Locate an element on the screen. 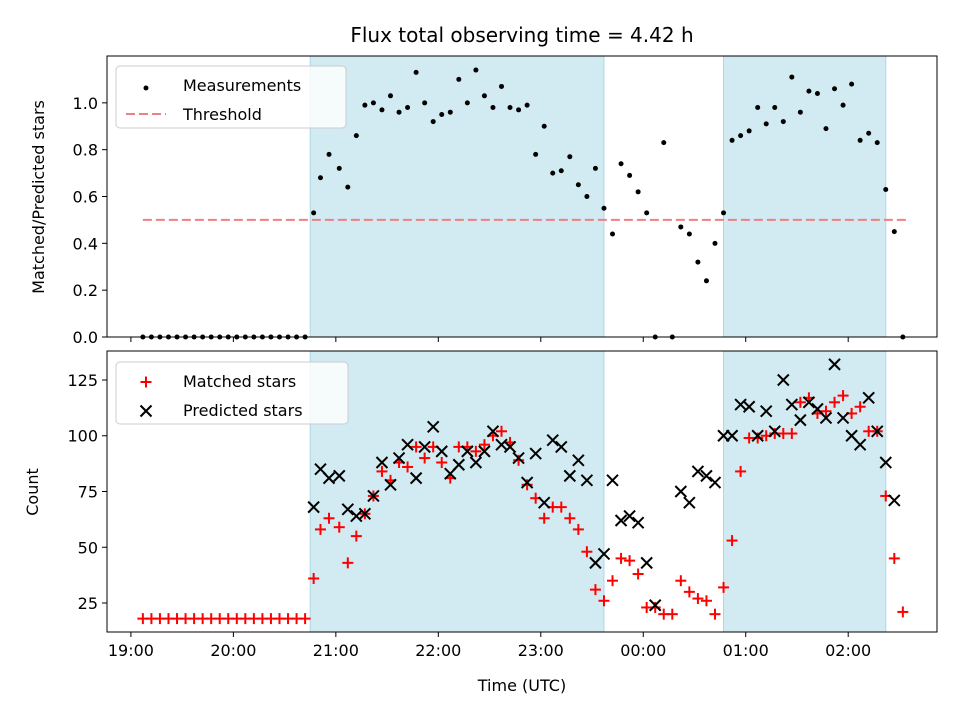 Image resolution: width=960 pixels, height=724 pixels. legend-label: Measurements is located at coordinates (242, 85).